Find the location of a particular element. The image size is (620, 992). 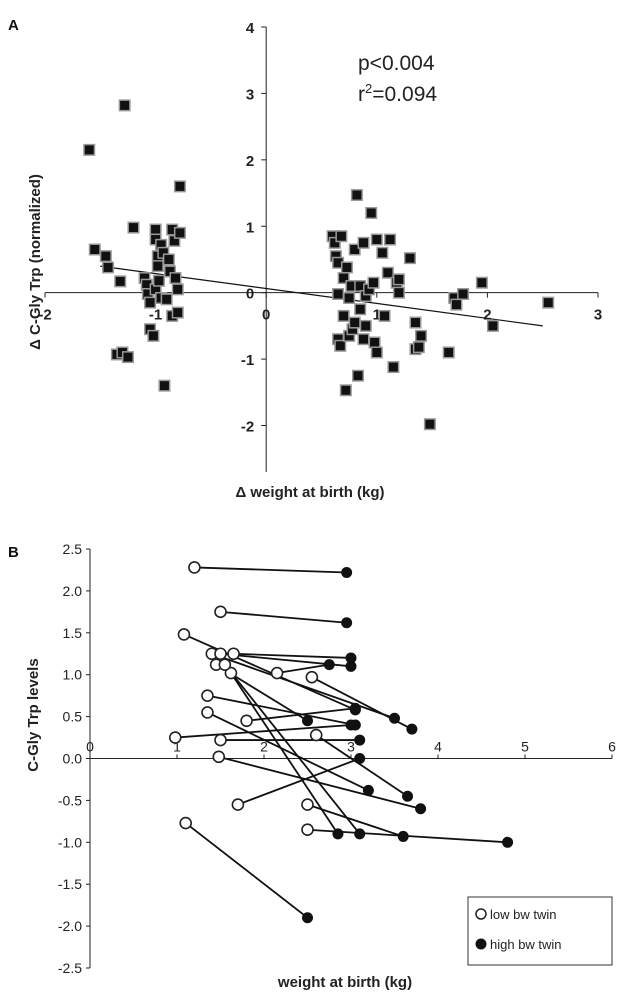

panel-a-y-tick-label: -2 is located at coordinates (247, 427).